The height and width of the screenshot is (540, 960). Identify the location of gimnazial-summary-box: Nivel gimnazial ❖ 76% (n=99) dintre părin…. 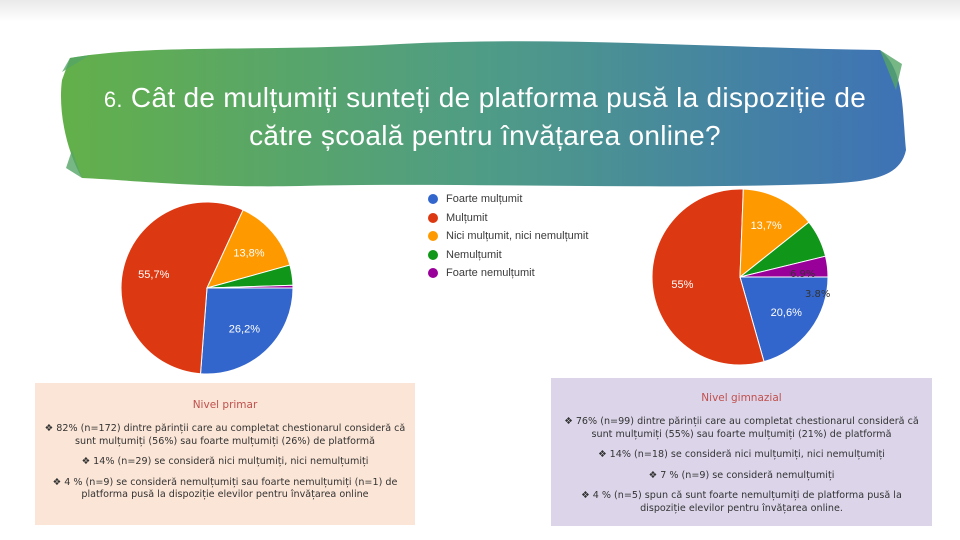
(741, 452).